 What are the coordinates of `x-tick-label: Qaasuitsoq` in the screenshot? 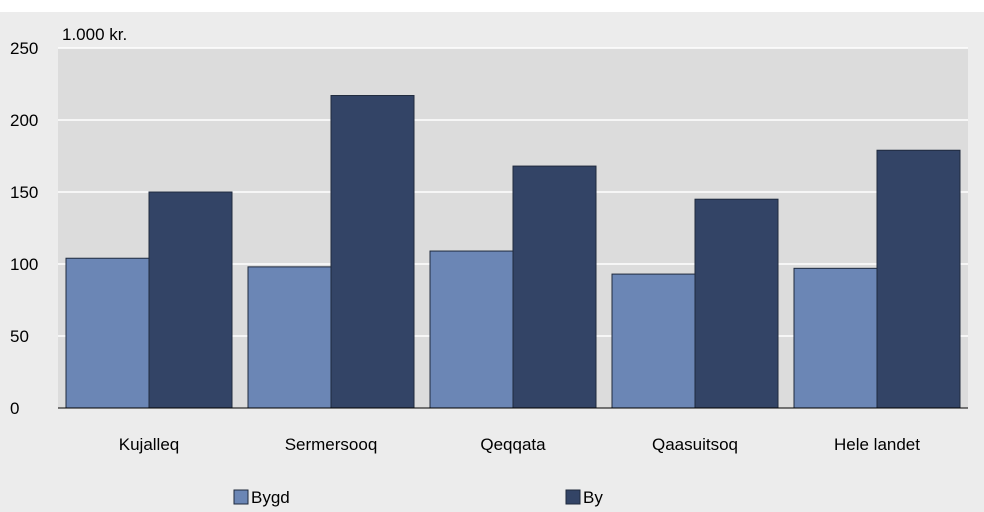 It's located at (695, 444).